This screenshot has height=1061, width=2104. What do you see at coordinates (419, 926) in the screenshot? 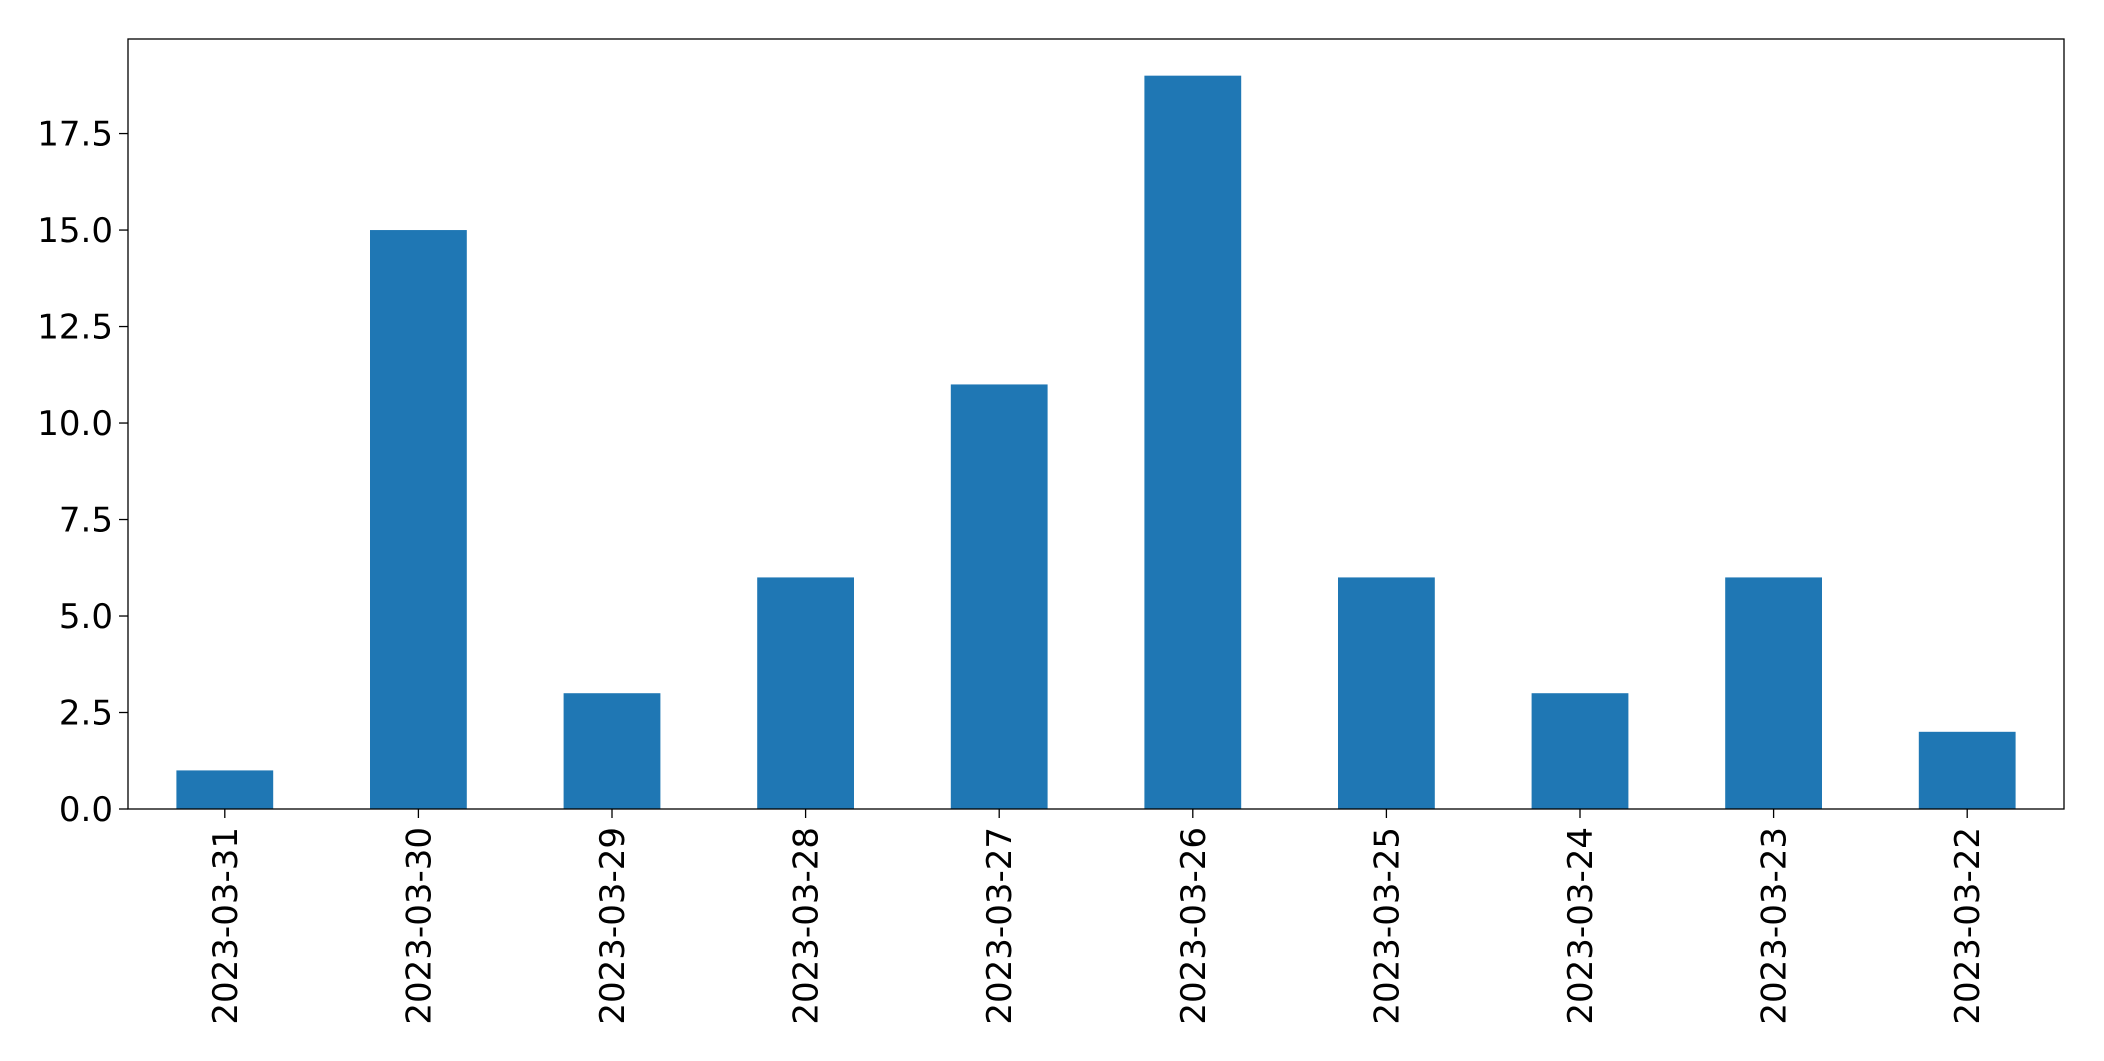
I see `x-tick-label: 2023-03-30` at bounding box center [419, 926].